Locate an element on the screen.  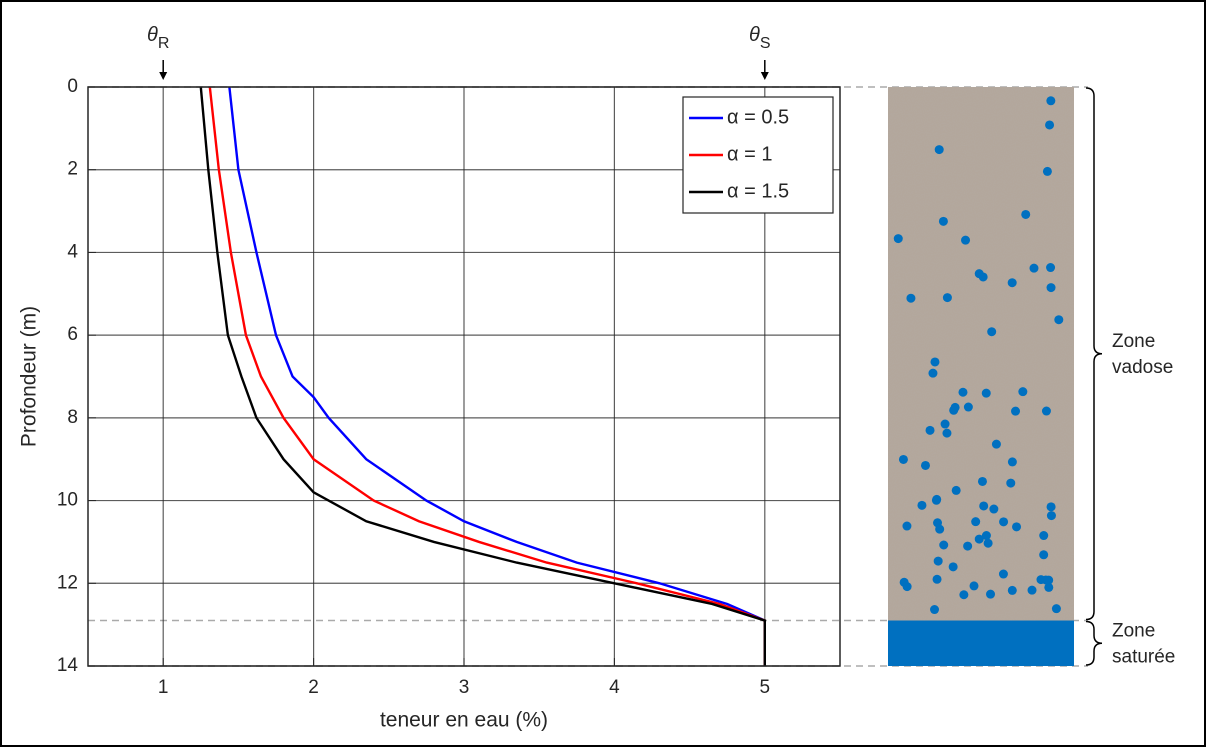
x-axis-label: teneur en eau (%) is located at coordinates (464, 720).